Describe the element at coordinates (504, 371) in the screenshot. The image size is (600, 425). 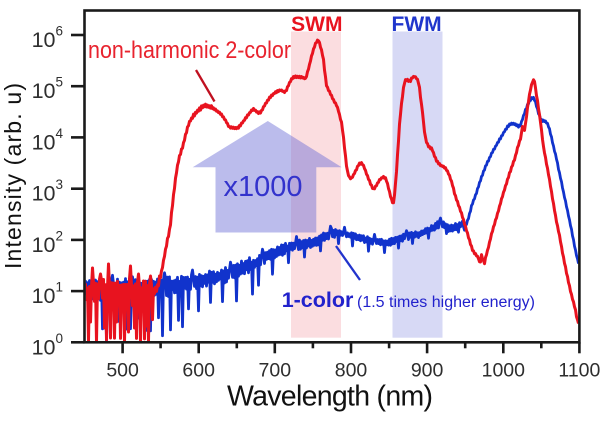
I see `svg-text: 1000` at that location.